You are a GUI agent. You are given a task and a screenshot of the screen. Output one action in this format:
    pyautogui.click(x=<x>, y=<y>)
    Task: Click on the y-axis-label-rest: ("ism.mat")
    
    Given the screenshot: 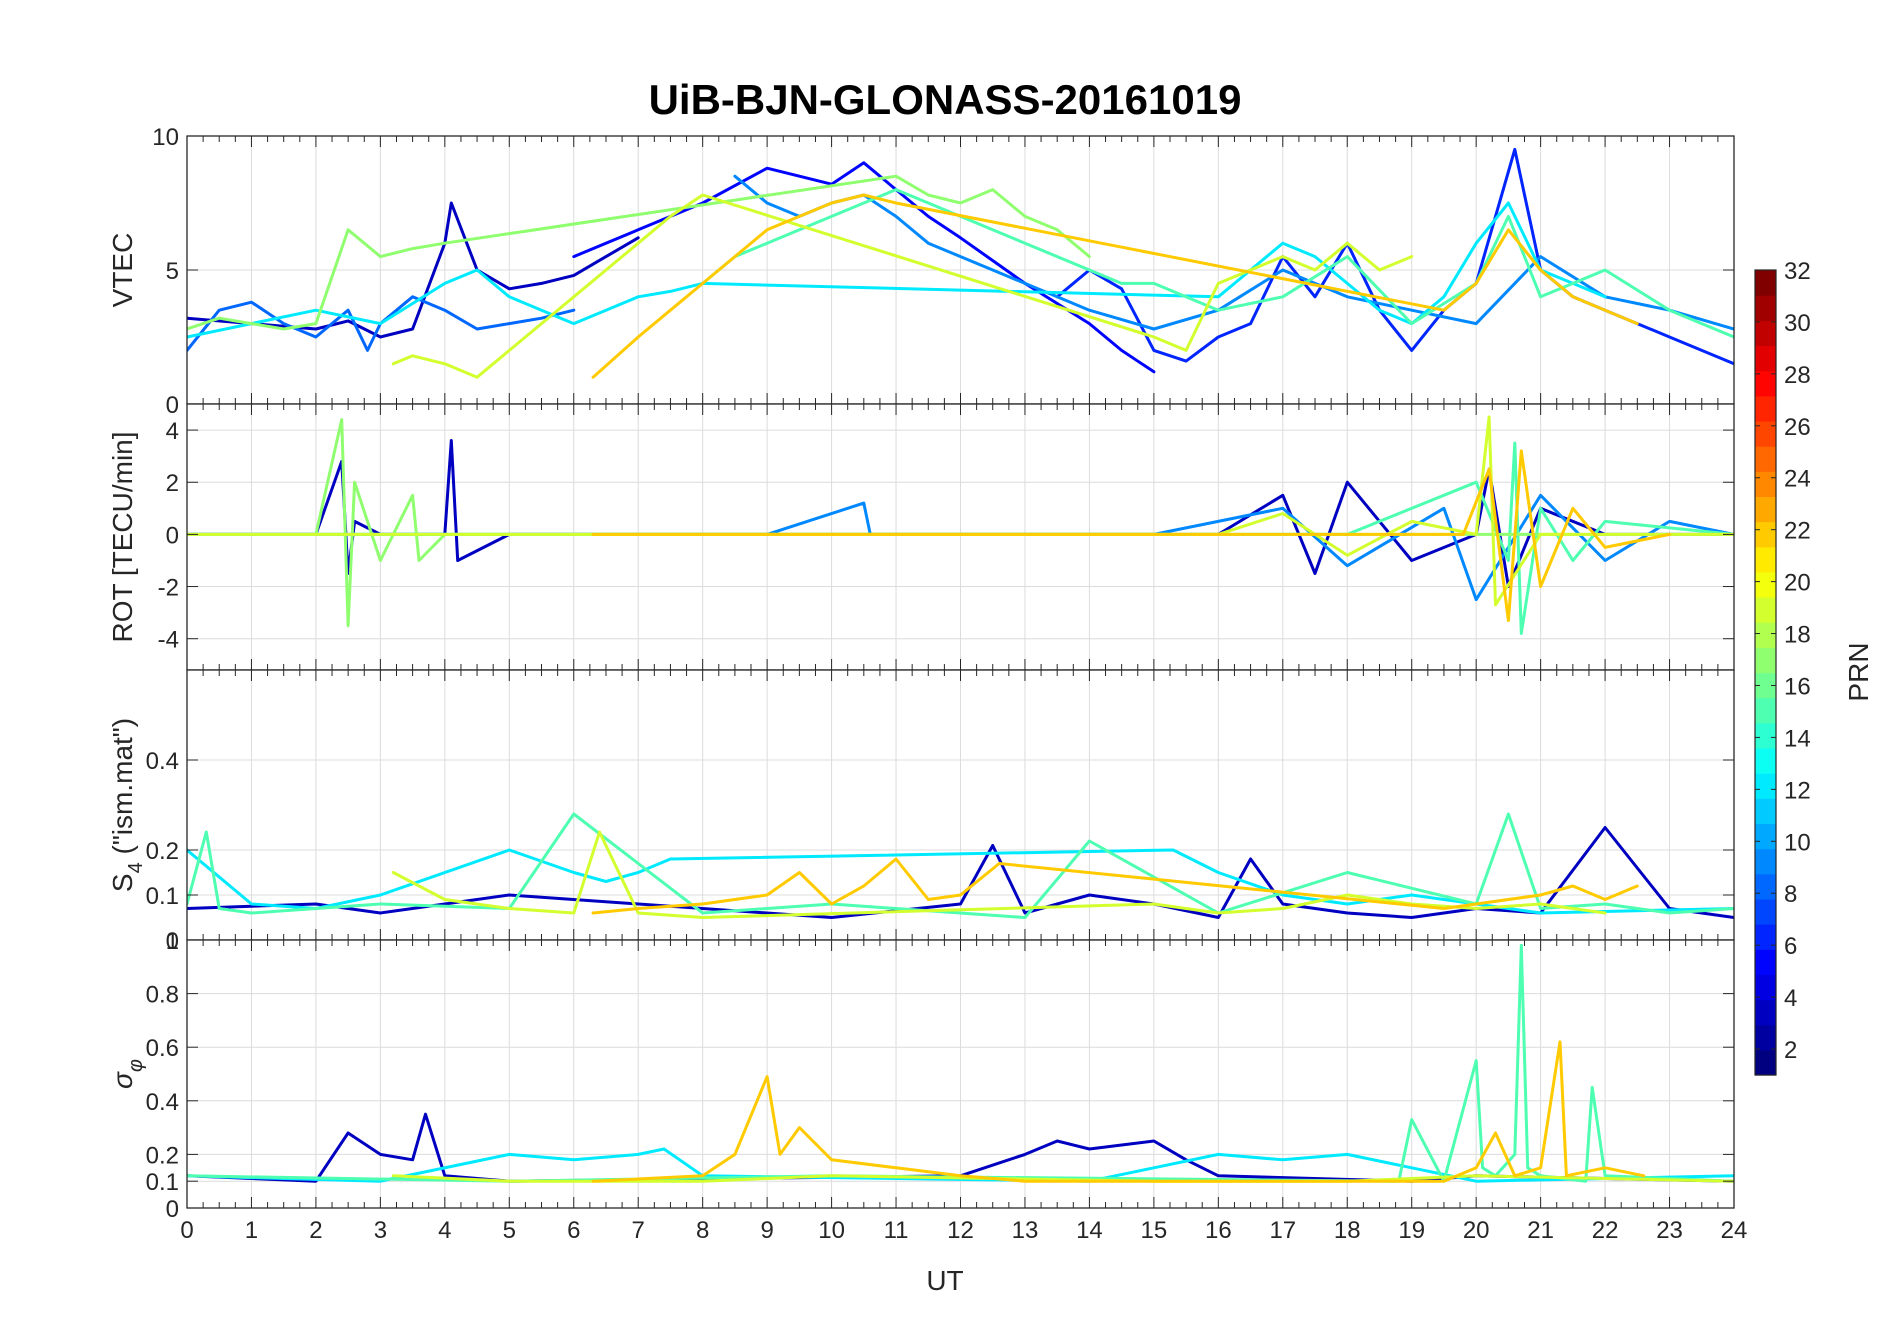 What is the action you would take?
    pyautogui.click(x=122, y=790)
    